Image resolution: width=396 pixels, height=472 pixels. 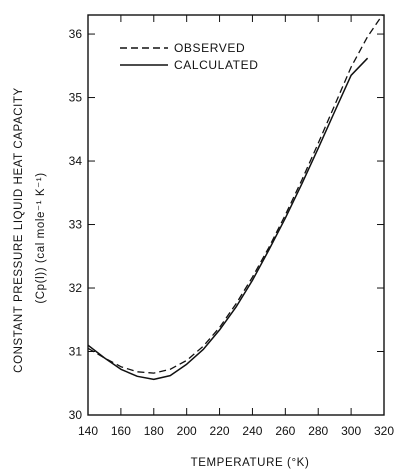 What do you see at coordinates (76, 352) in the screenshot?
I see `y-tick-label: 31` at bounding box center [76, 352].